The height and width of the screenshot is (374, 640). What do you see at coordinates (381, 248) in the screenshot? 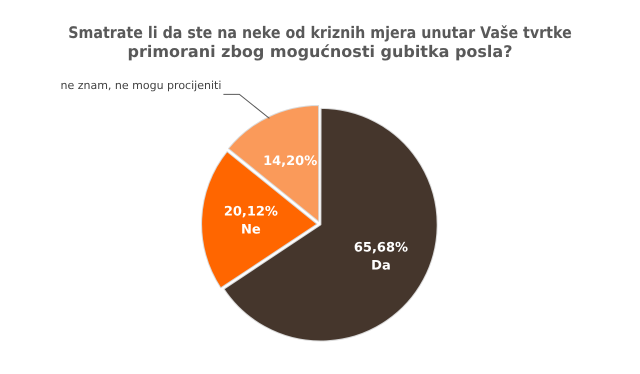
I see `data-label: 65,68%` at bounding box center [381, 248].